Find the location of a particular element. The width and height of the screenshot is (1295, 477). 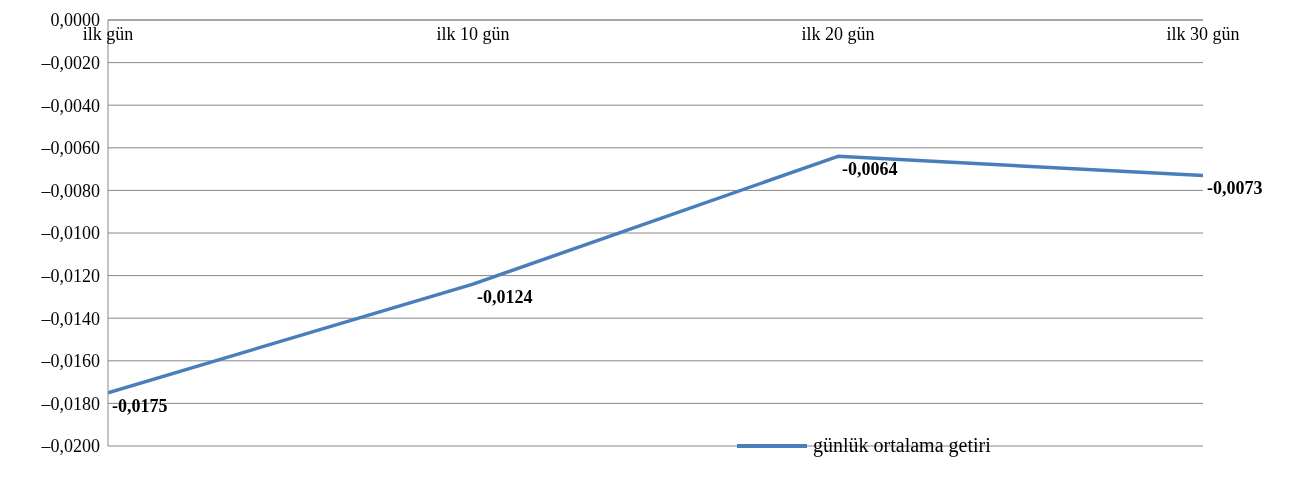

y-tick-label: –0,0040 is located at coordinates (70, 105).